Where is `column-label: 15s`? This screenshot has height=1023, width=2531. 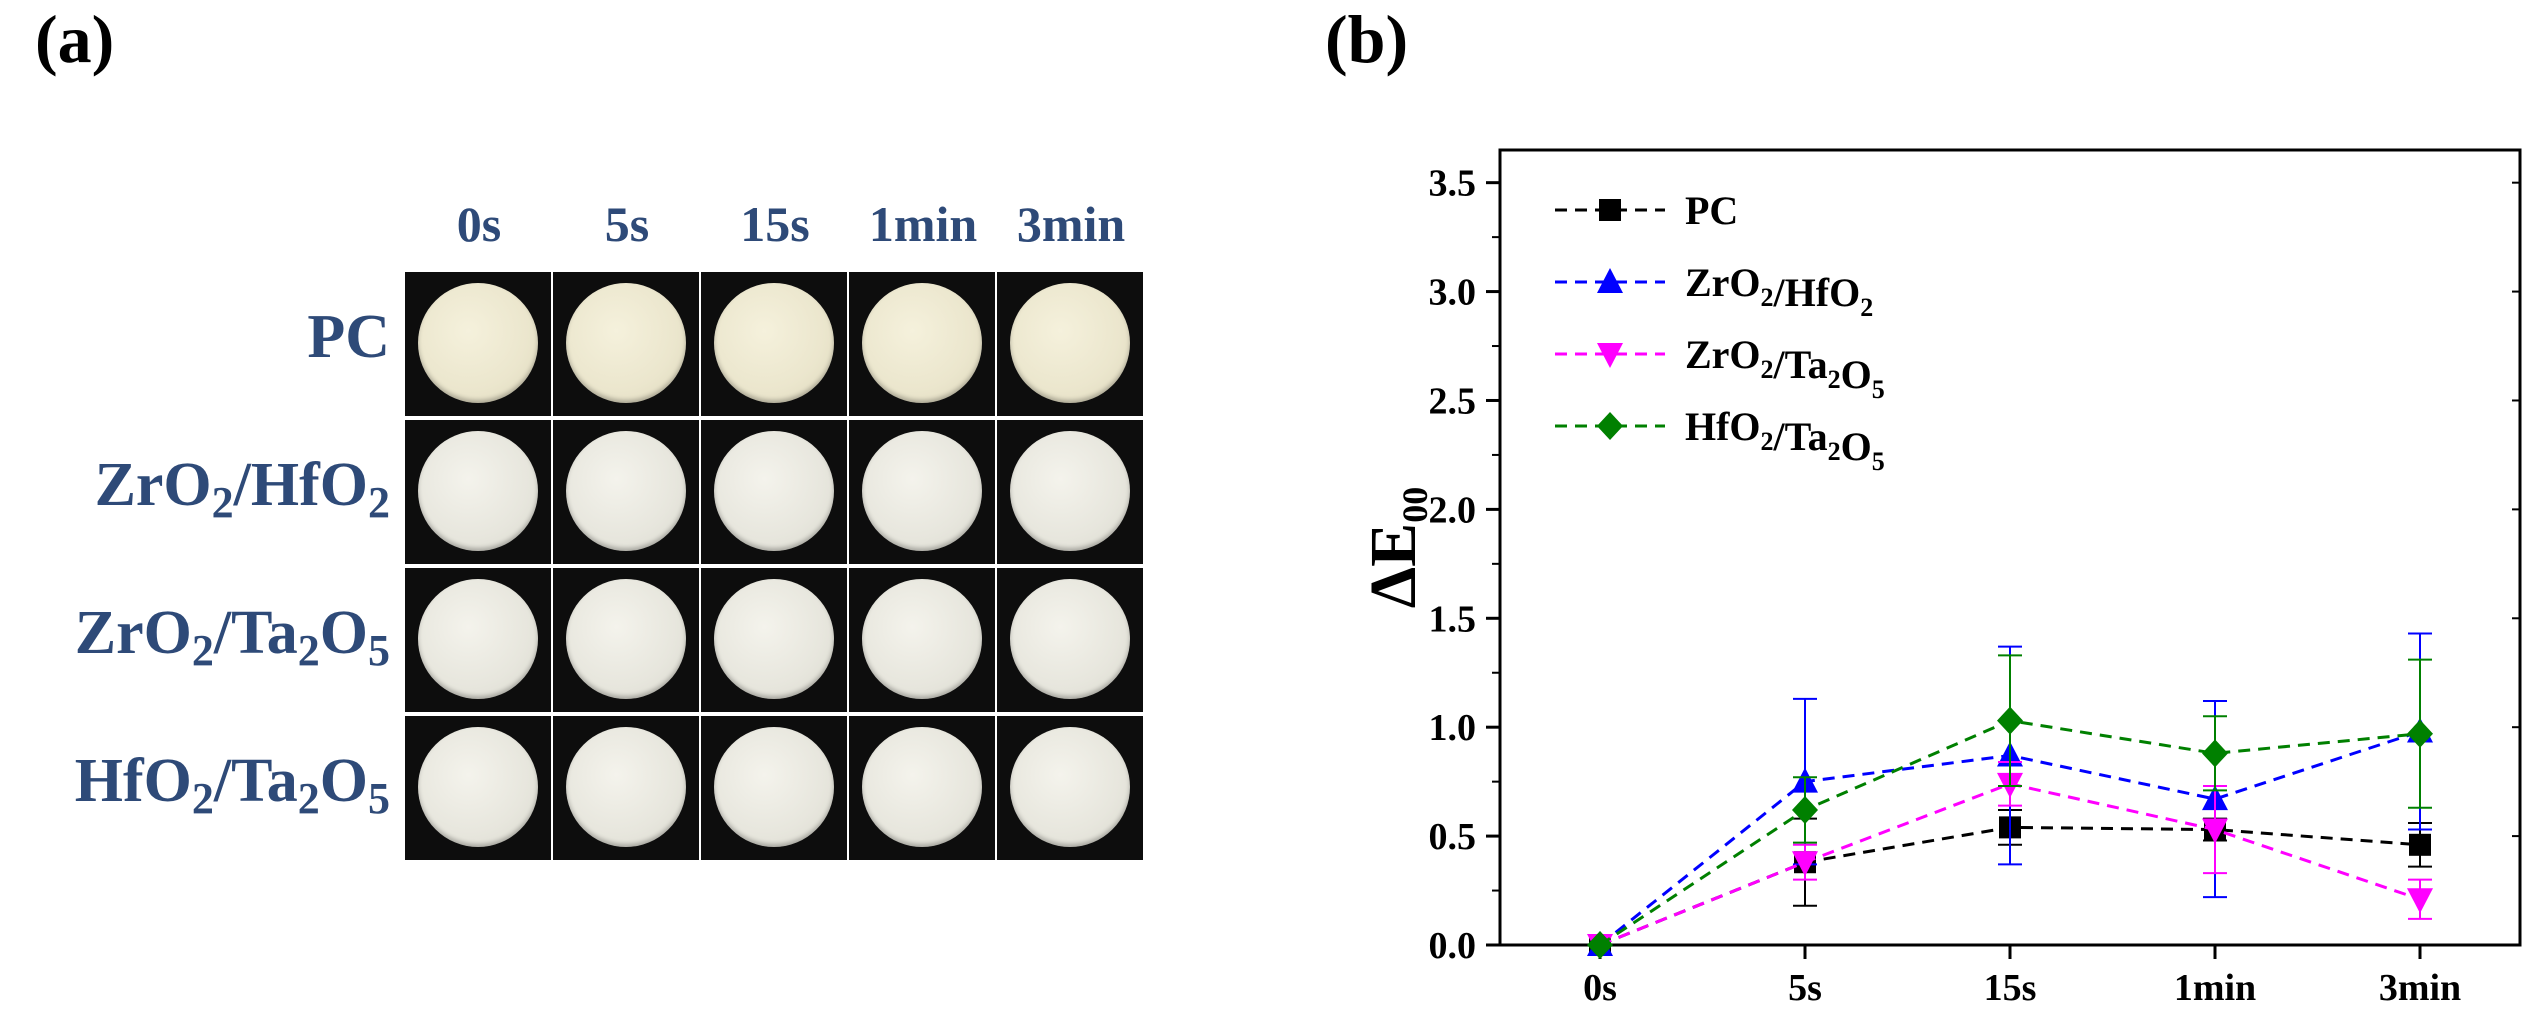 column-label: 15s is located at coordinates (775, 224).